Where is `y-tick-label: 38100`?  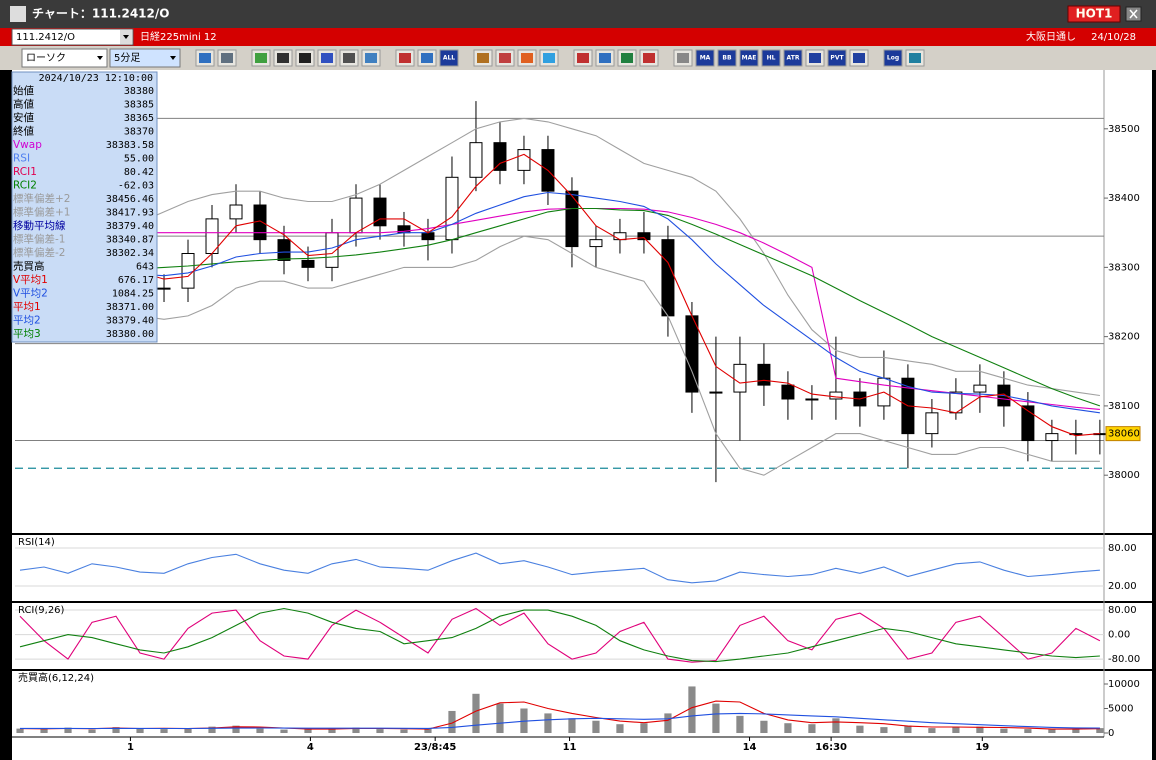
y-tick-label: 38100 is located at coordinates (1124, 406).